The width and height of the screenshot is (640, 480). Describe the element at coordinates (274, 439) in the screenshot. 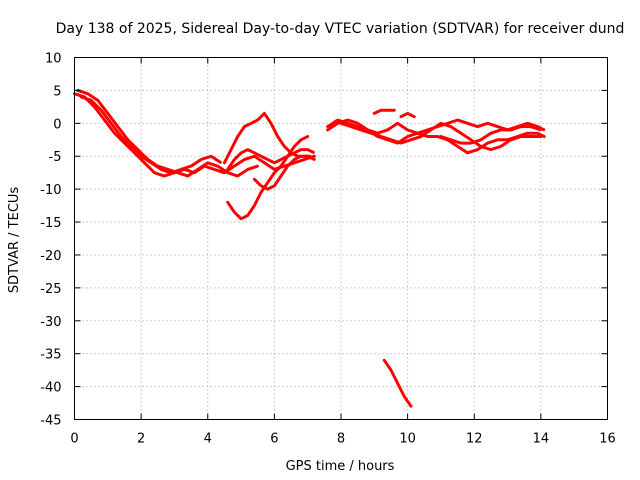

I see `x-tick-label: 6` at that location.